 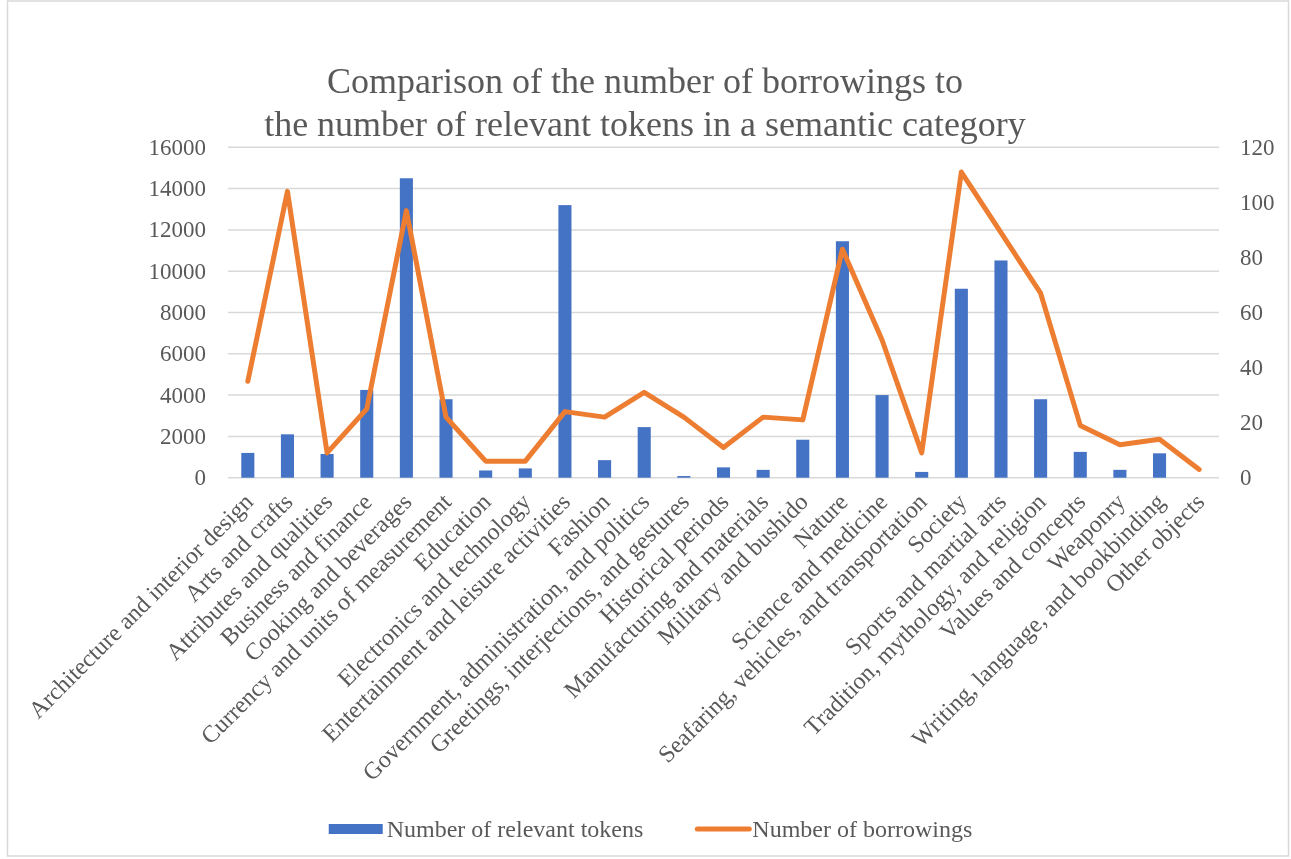 What do you see at coordinates (1251, 257) in the screenshot?
I see `y2-tick-label: 80` at bounding box center [1251, 257].